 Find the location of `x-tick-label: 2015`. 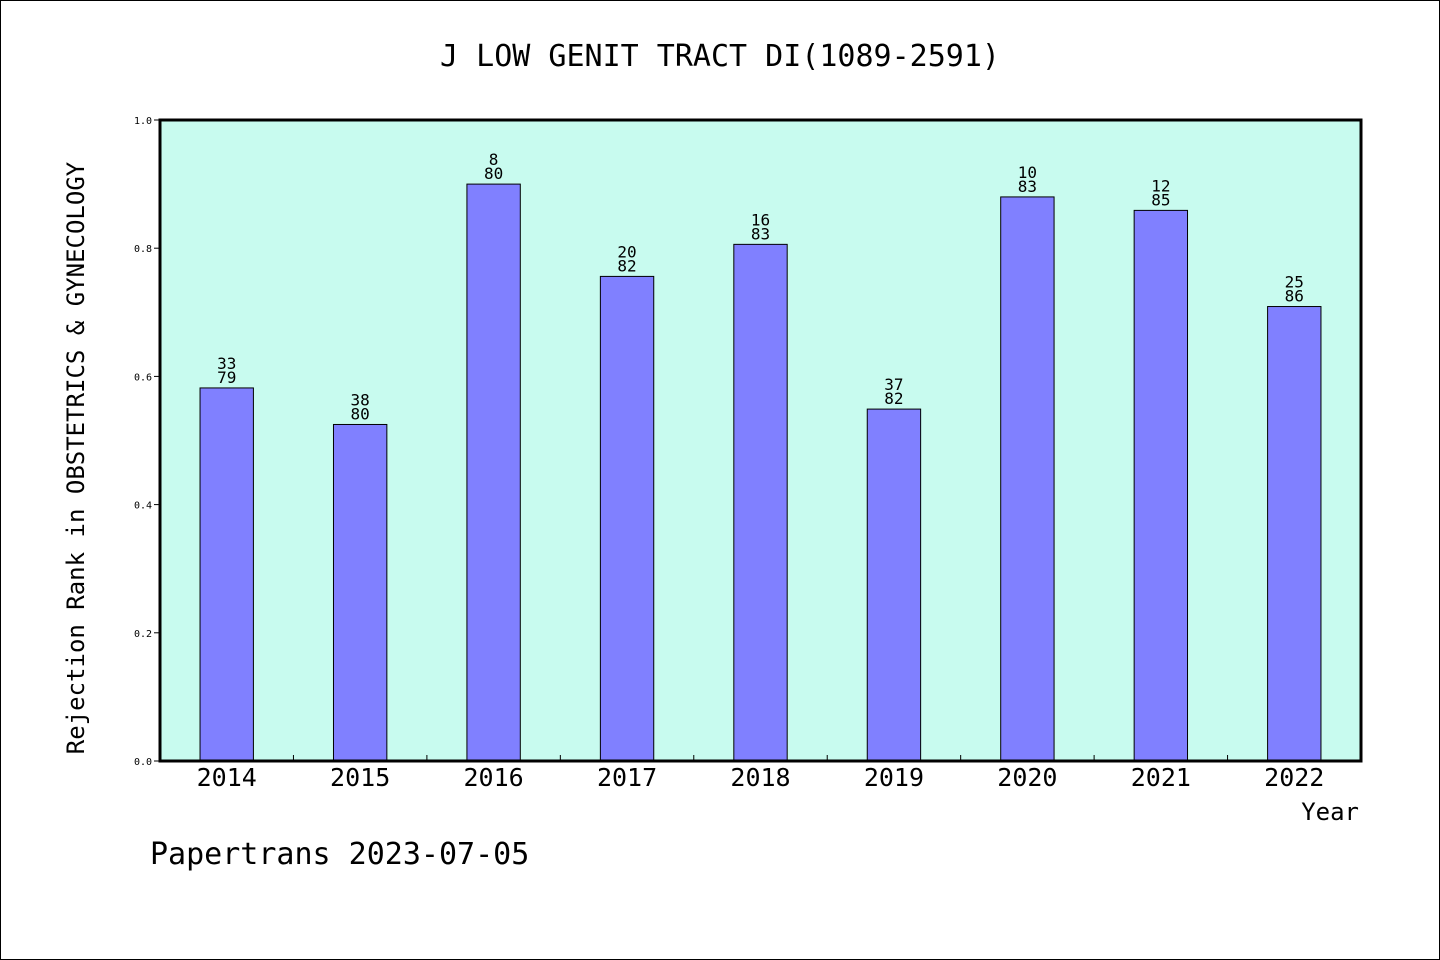

x-tick-label: 2015 is located at coordinates (360, 777).